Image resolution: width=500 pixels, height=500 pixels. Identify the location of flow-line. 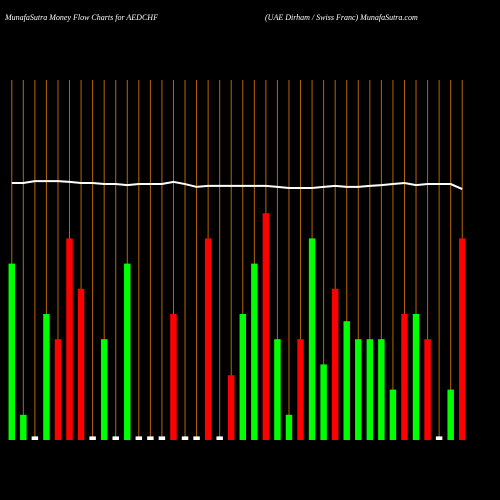
(237, 185).